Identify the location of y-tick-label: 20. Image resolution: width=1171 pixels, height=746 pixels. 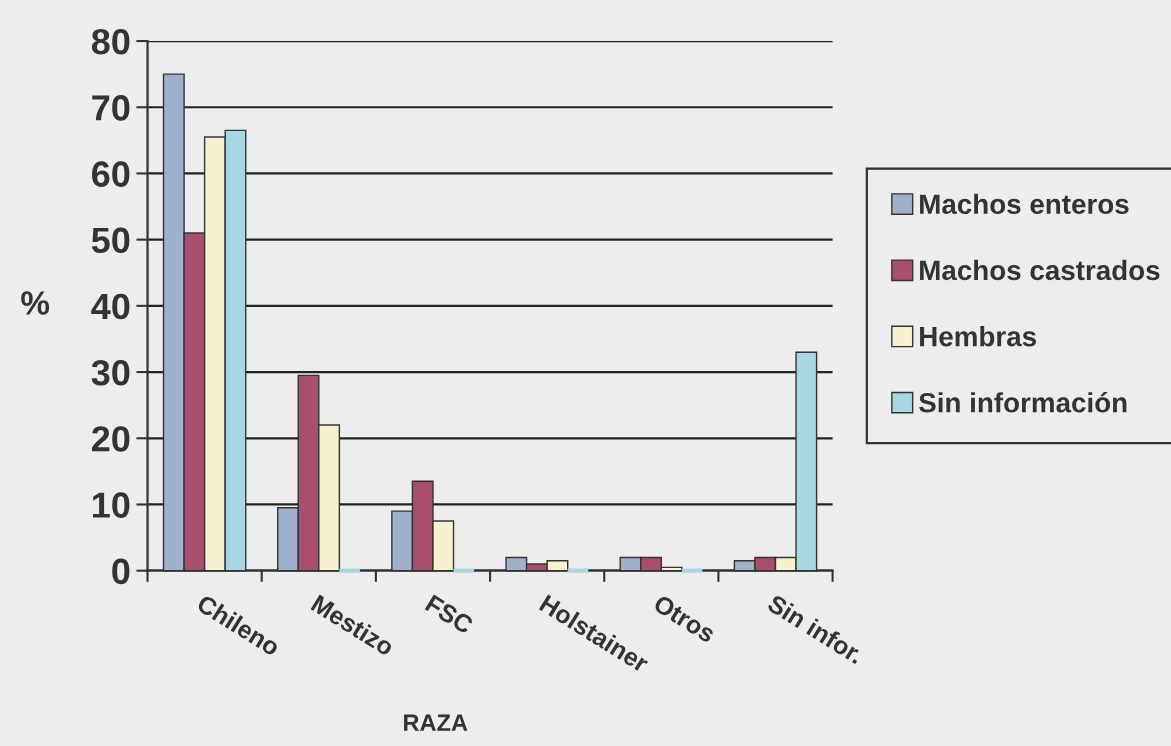
(110, 439).